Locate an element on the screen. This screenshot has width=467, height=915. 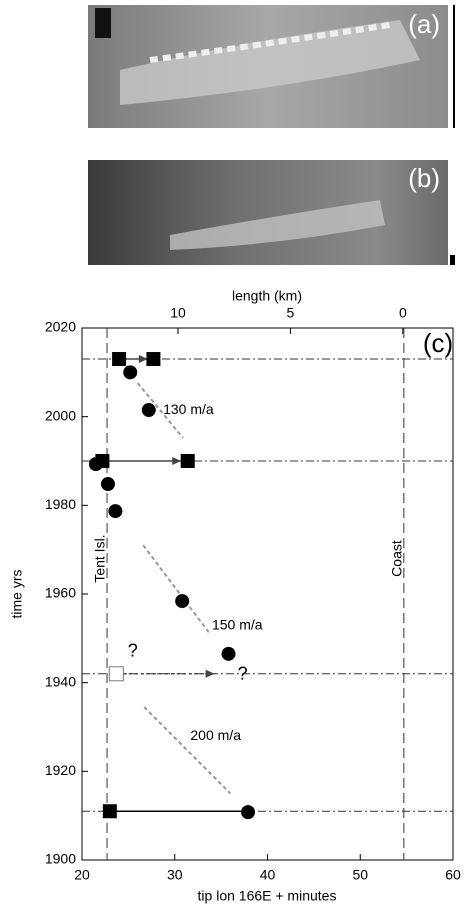
trend-label: 150 m/a is located at coordinates (237, 625).